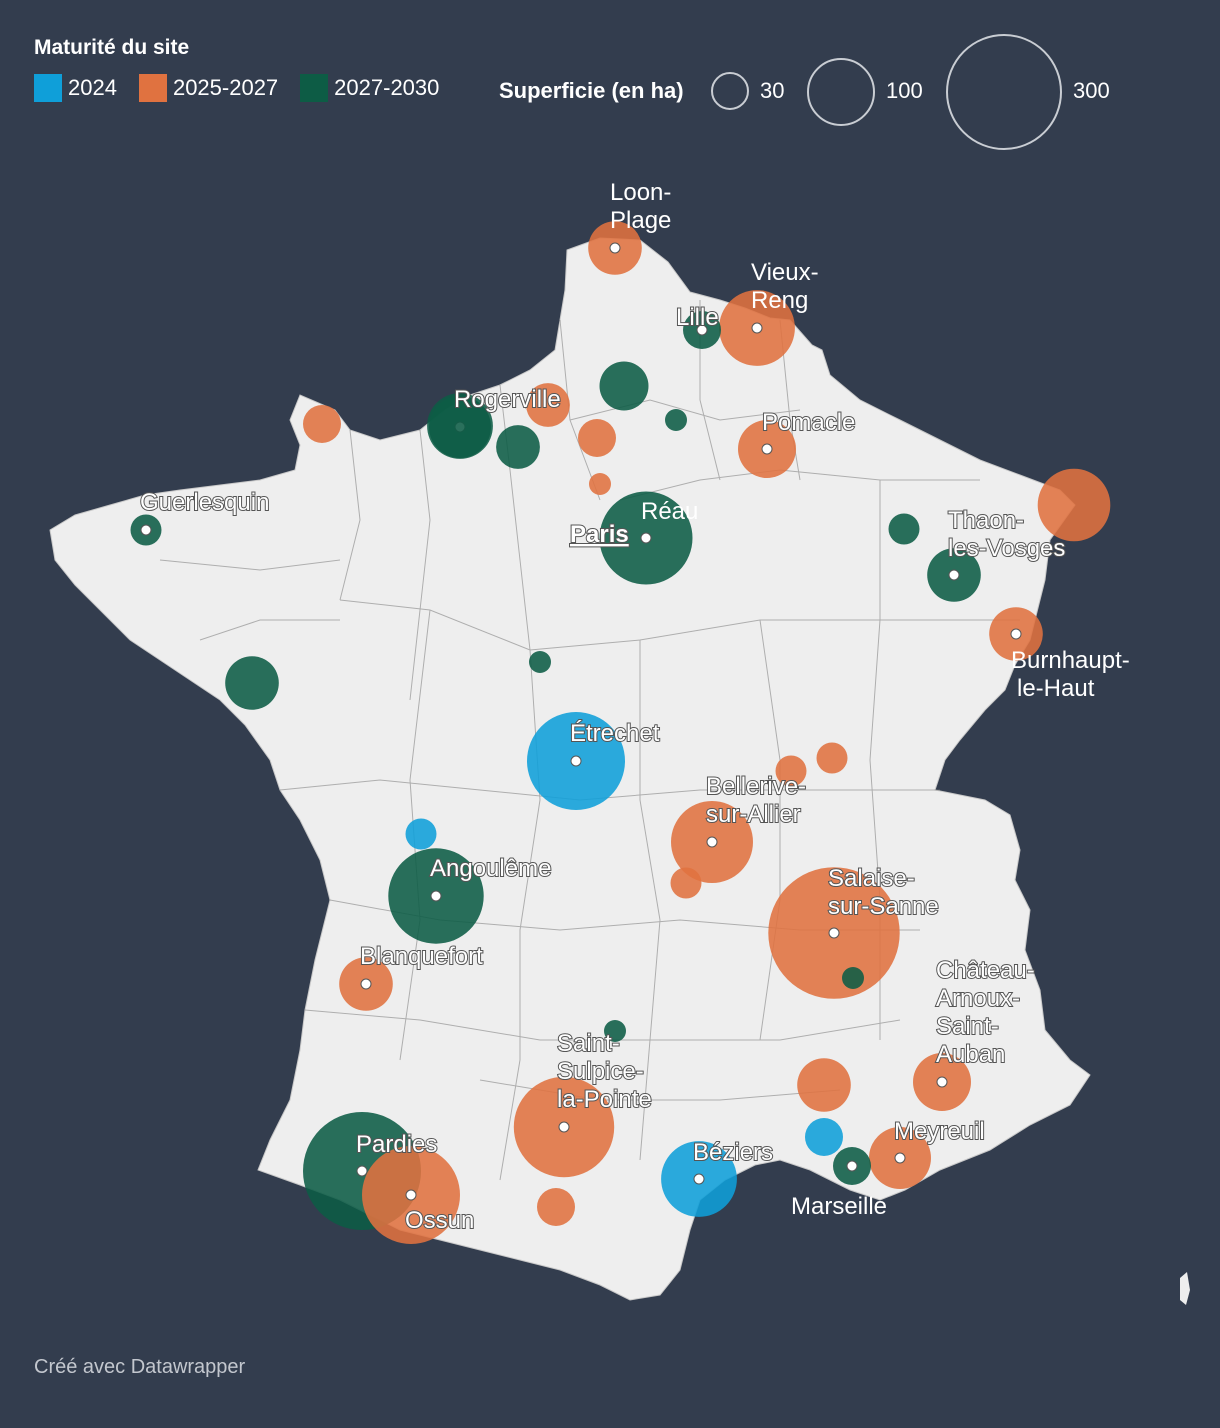  Describe the element at coordinates (1006, 548) in the screenshot. I see `label-thaon-2: les-Vosges` at that location.